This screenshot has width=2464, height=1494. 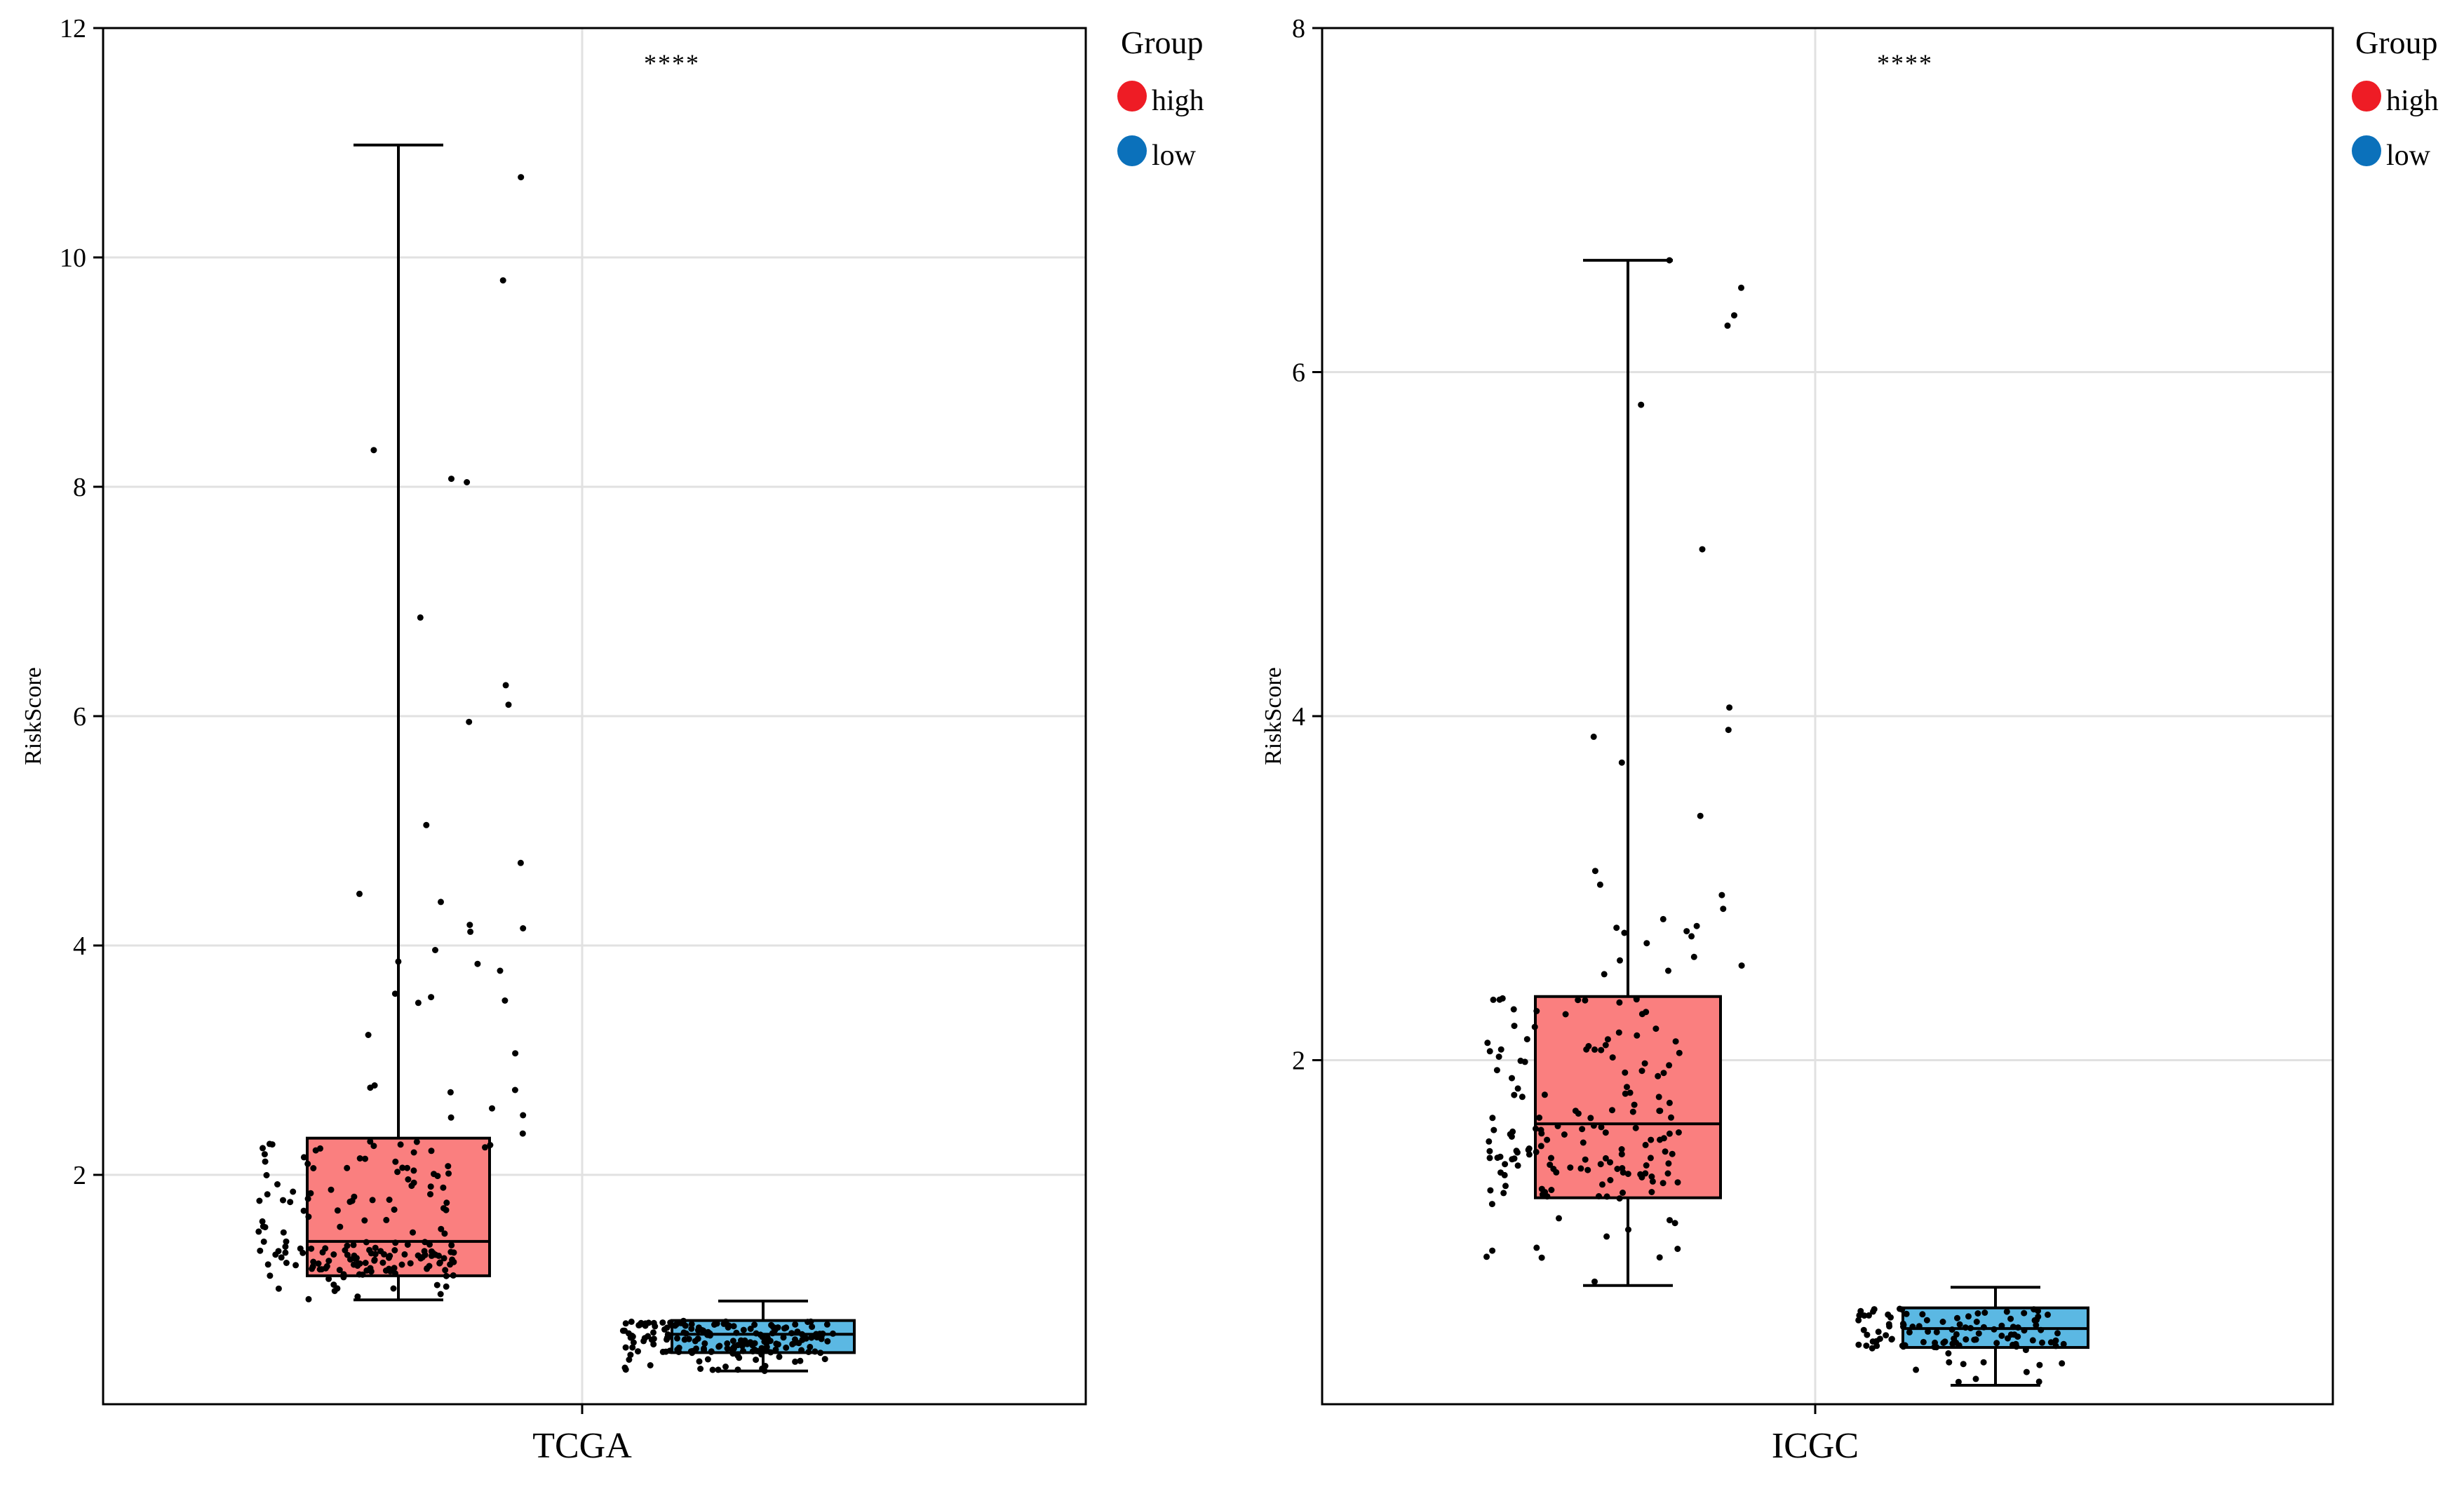 I want to click on legend-marker-low, so click(x=2366, y=150).